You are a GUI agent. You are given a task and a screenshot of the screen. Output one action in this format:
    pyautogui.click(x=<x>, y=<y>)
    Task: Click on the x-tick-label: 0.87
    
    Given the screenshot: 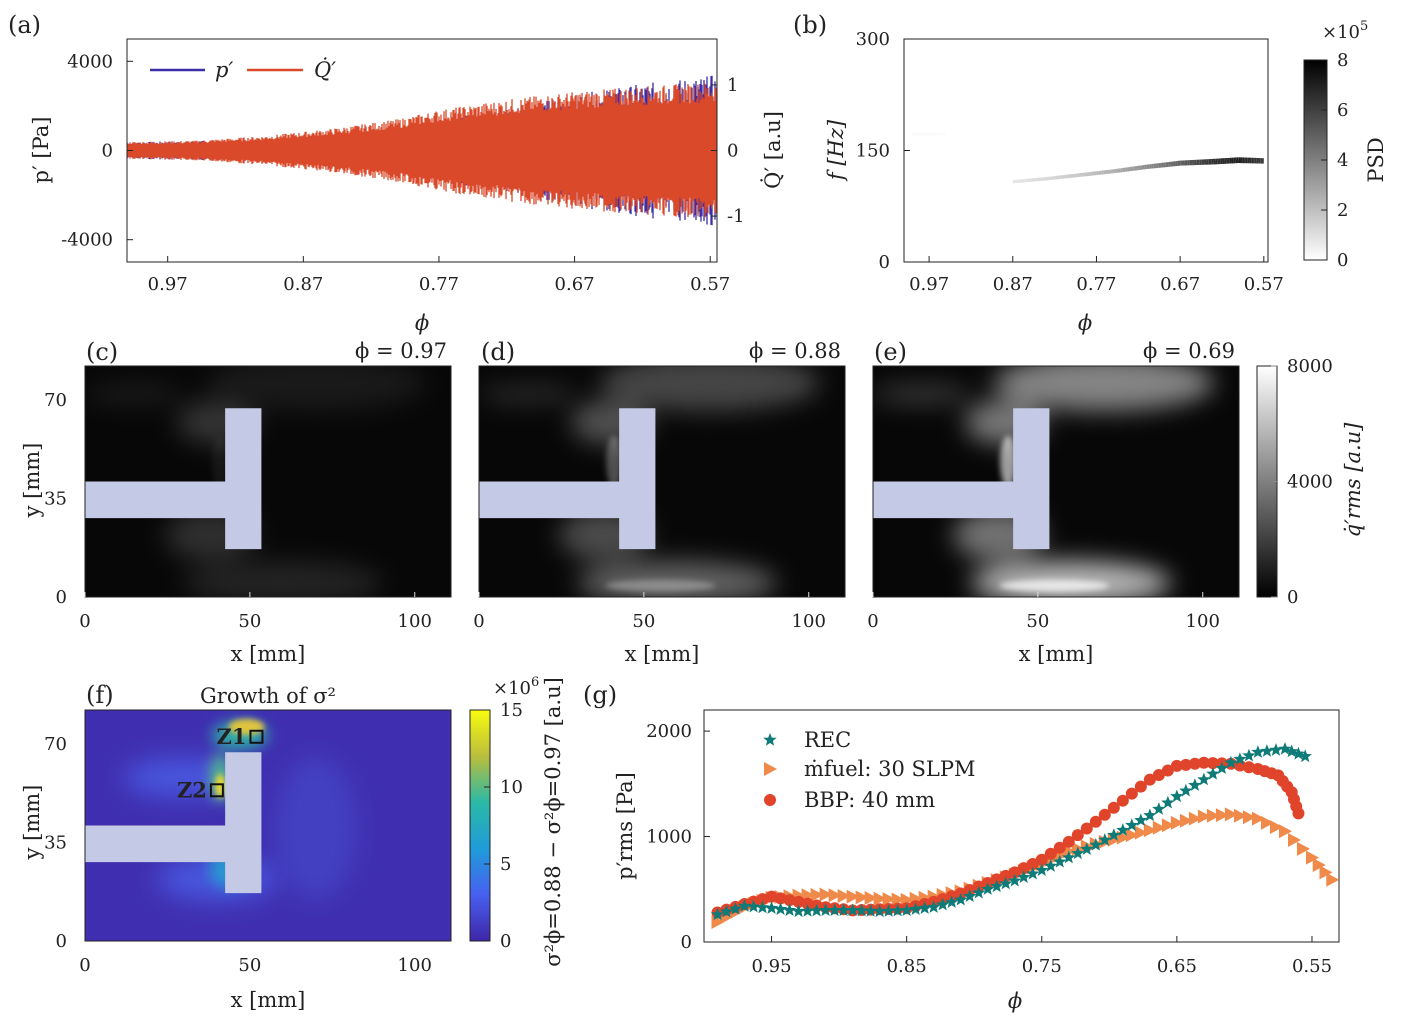 What is the action you would take?
    pyautogui.click(x=303, y=284)
    